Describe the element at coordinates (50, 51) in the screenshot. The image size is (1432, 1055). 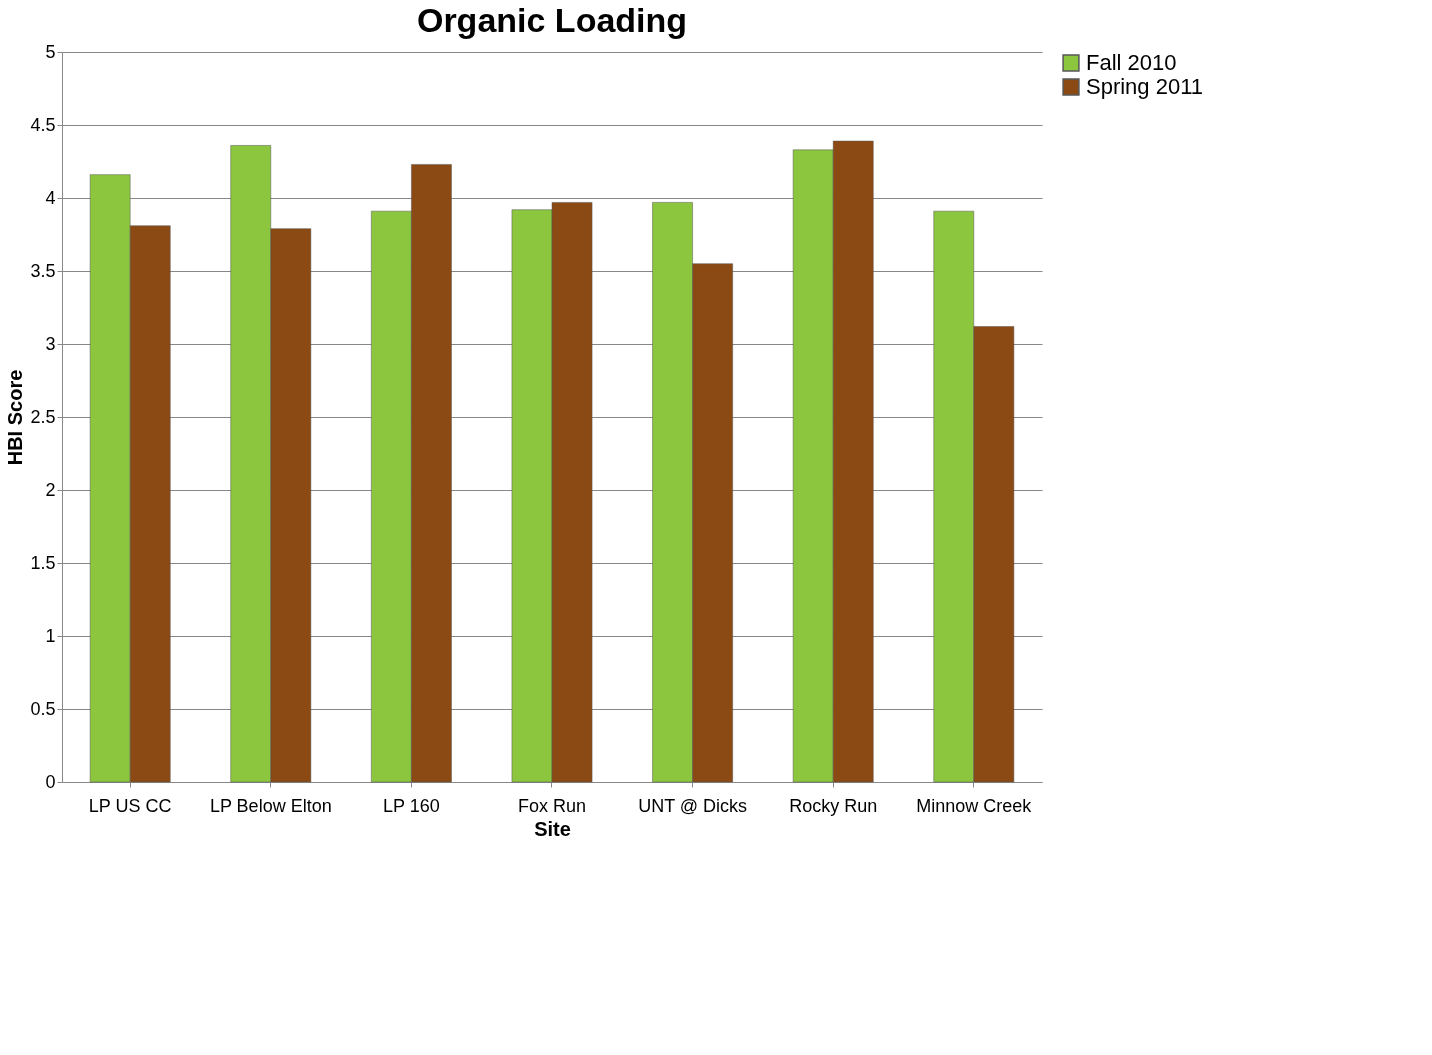
I see `y-tick-label: 5` at that location.